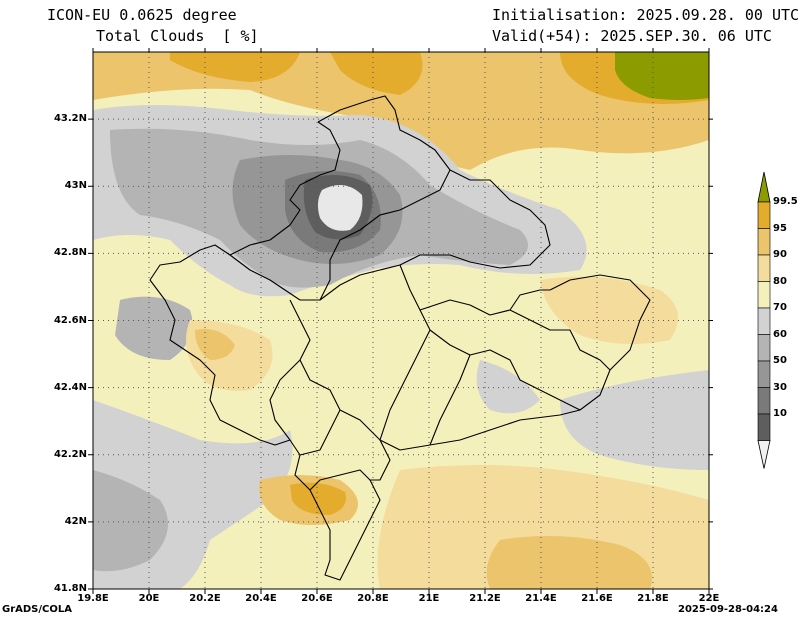 This screenshot has height=618, width=800. Describe the element at coordinates (597, 598) in the screenshot. I see `lon-label: 21.6E` at that location.